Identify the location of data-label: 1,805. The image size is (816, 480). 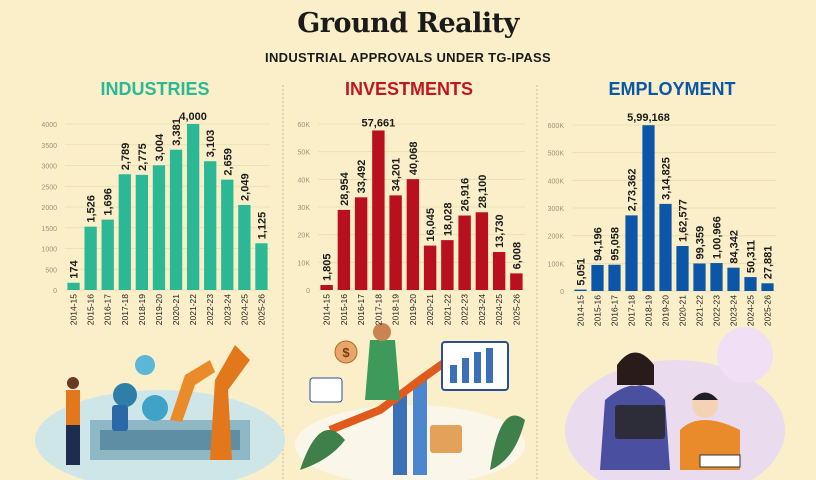
(328, 267).